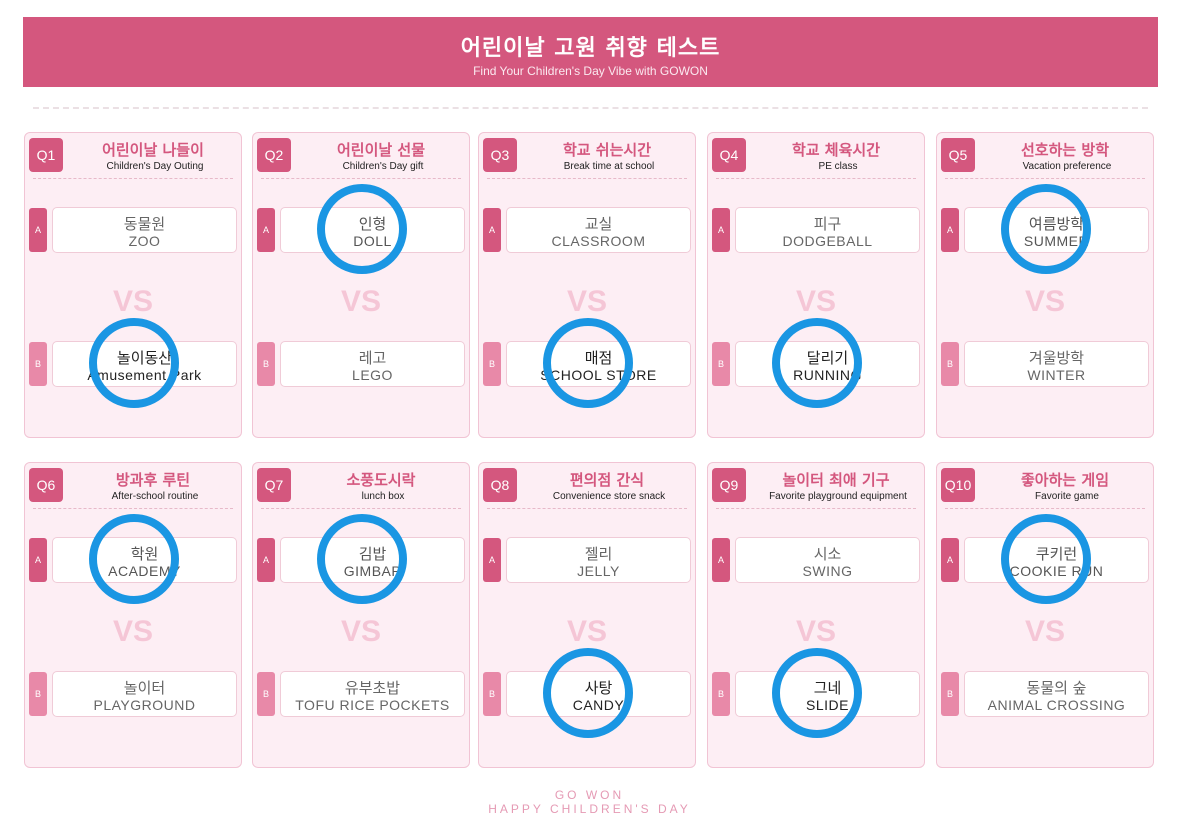 The image size is (1179, 830). What do you see at coordinates (838, 166) in the screenshot?
I see `question-subtitle: PE class` at bounding box center [838, 166].